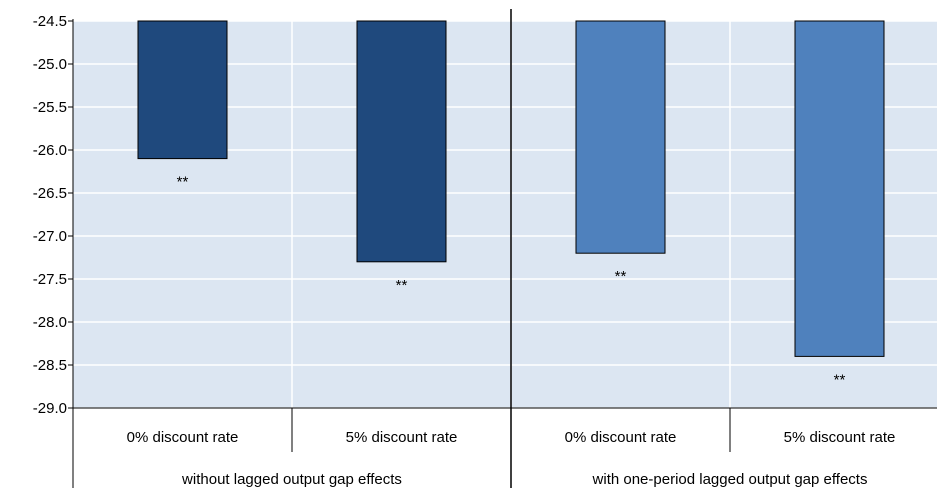  Describe the element at coordinates (291, 479) in the screenshot. I see `x-group-label: without lagged output gap effects` at that location.